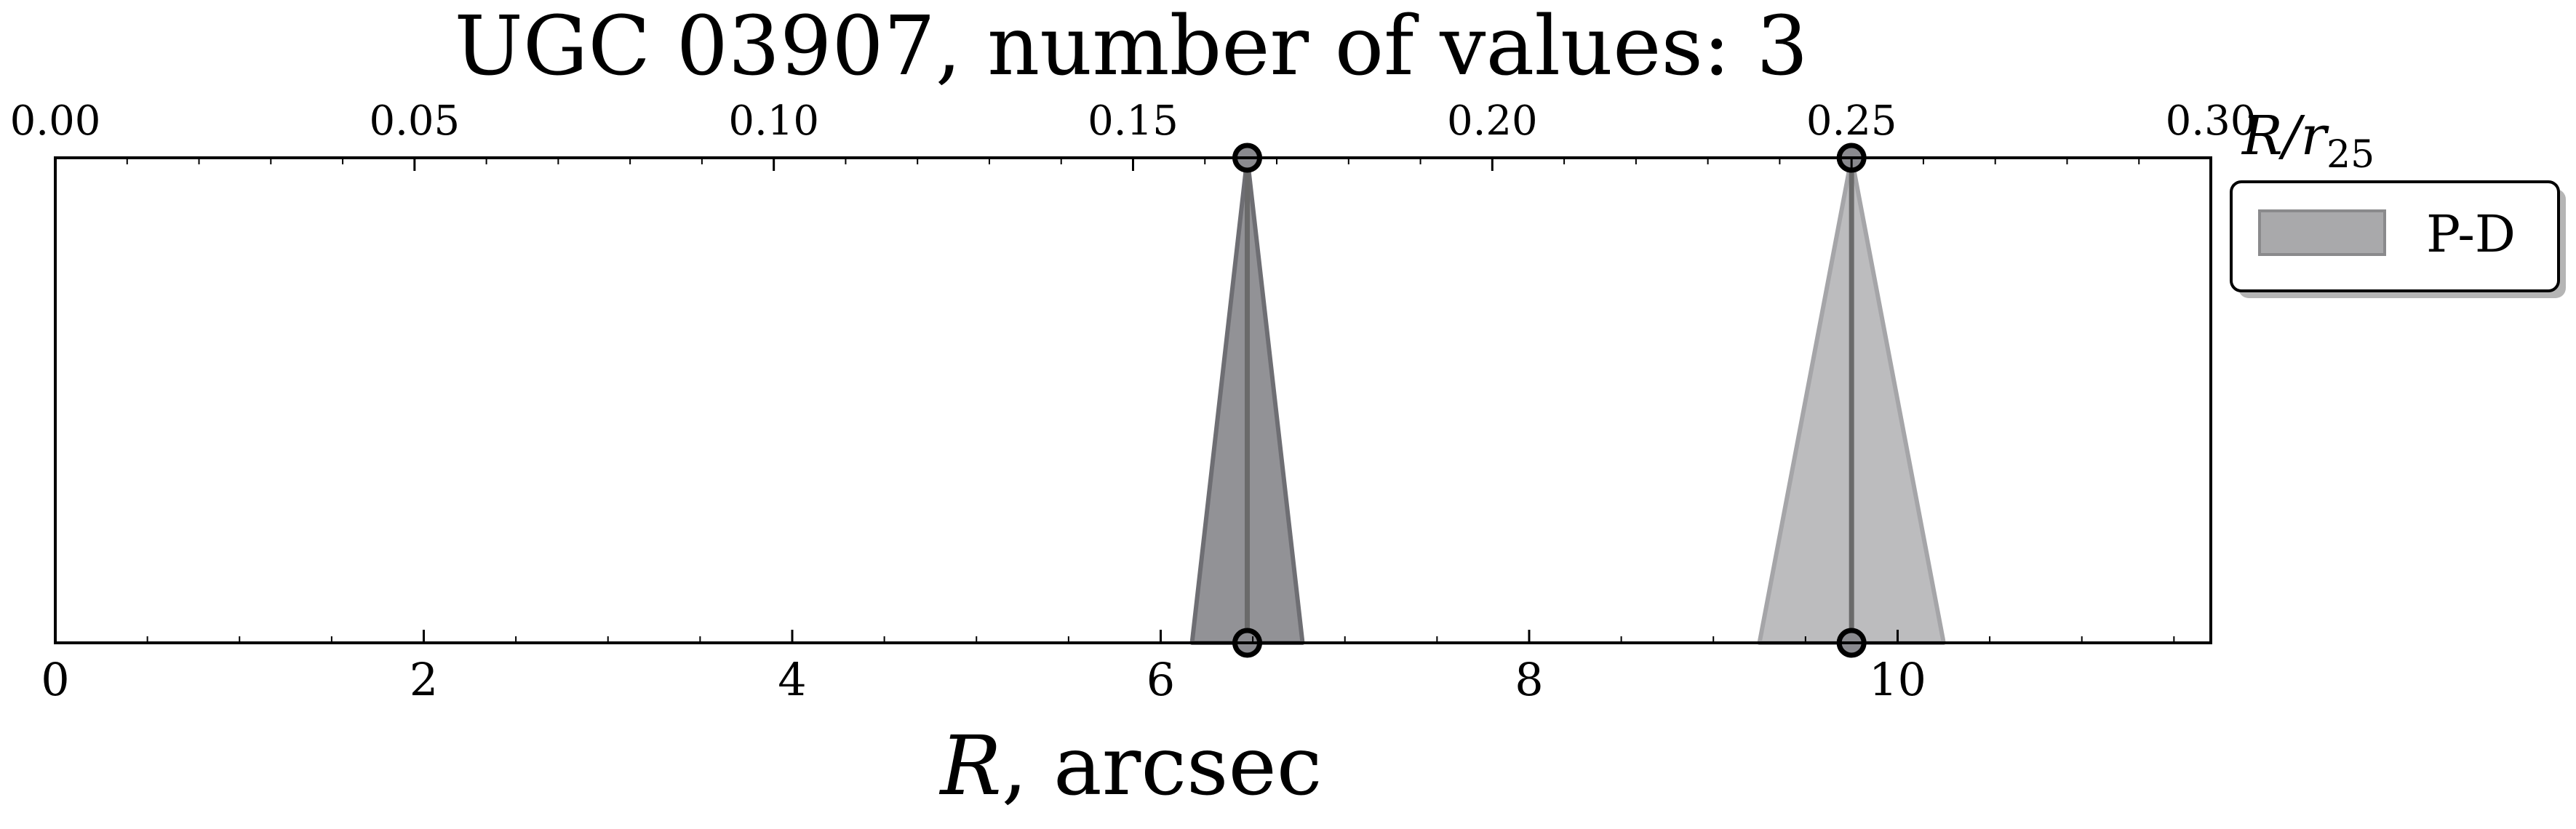 The width and height of the screenshot is (2576, 829). What do you see at coordinates (1851, 121) in the screenshot?
I see `top-tick-label: 0.25` at bounding box center [1851, 121].